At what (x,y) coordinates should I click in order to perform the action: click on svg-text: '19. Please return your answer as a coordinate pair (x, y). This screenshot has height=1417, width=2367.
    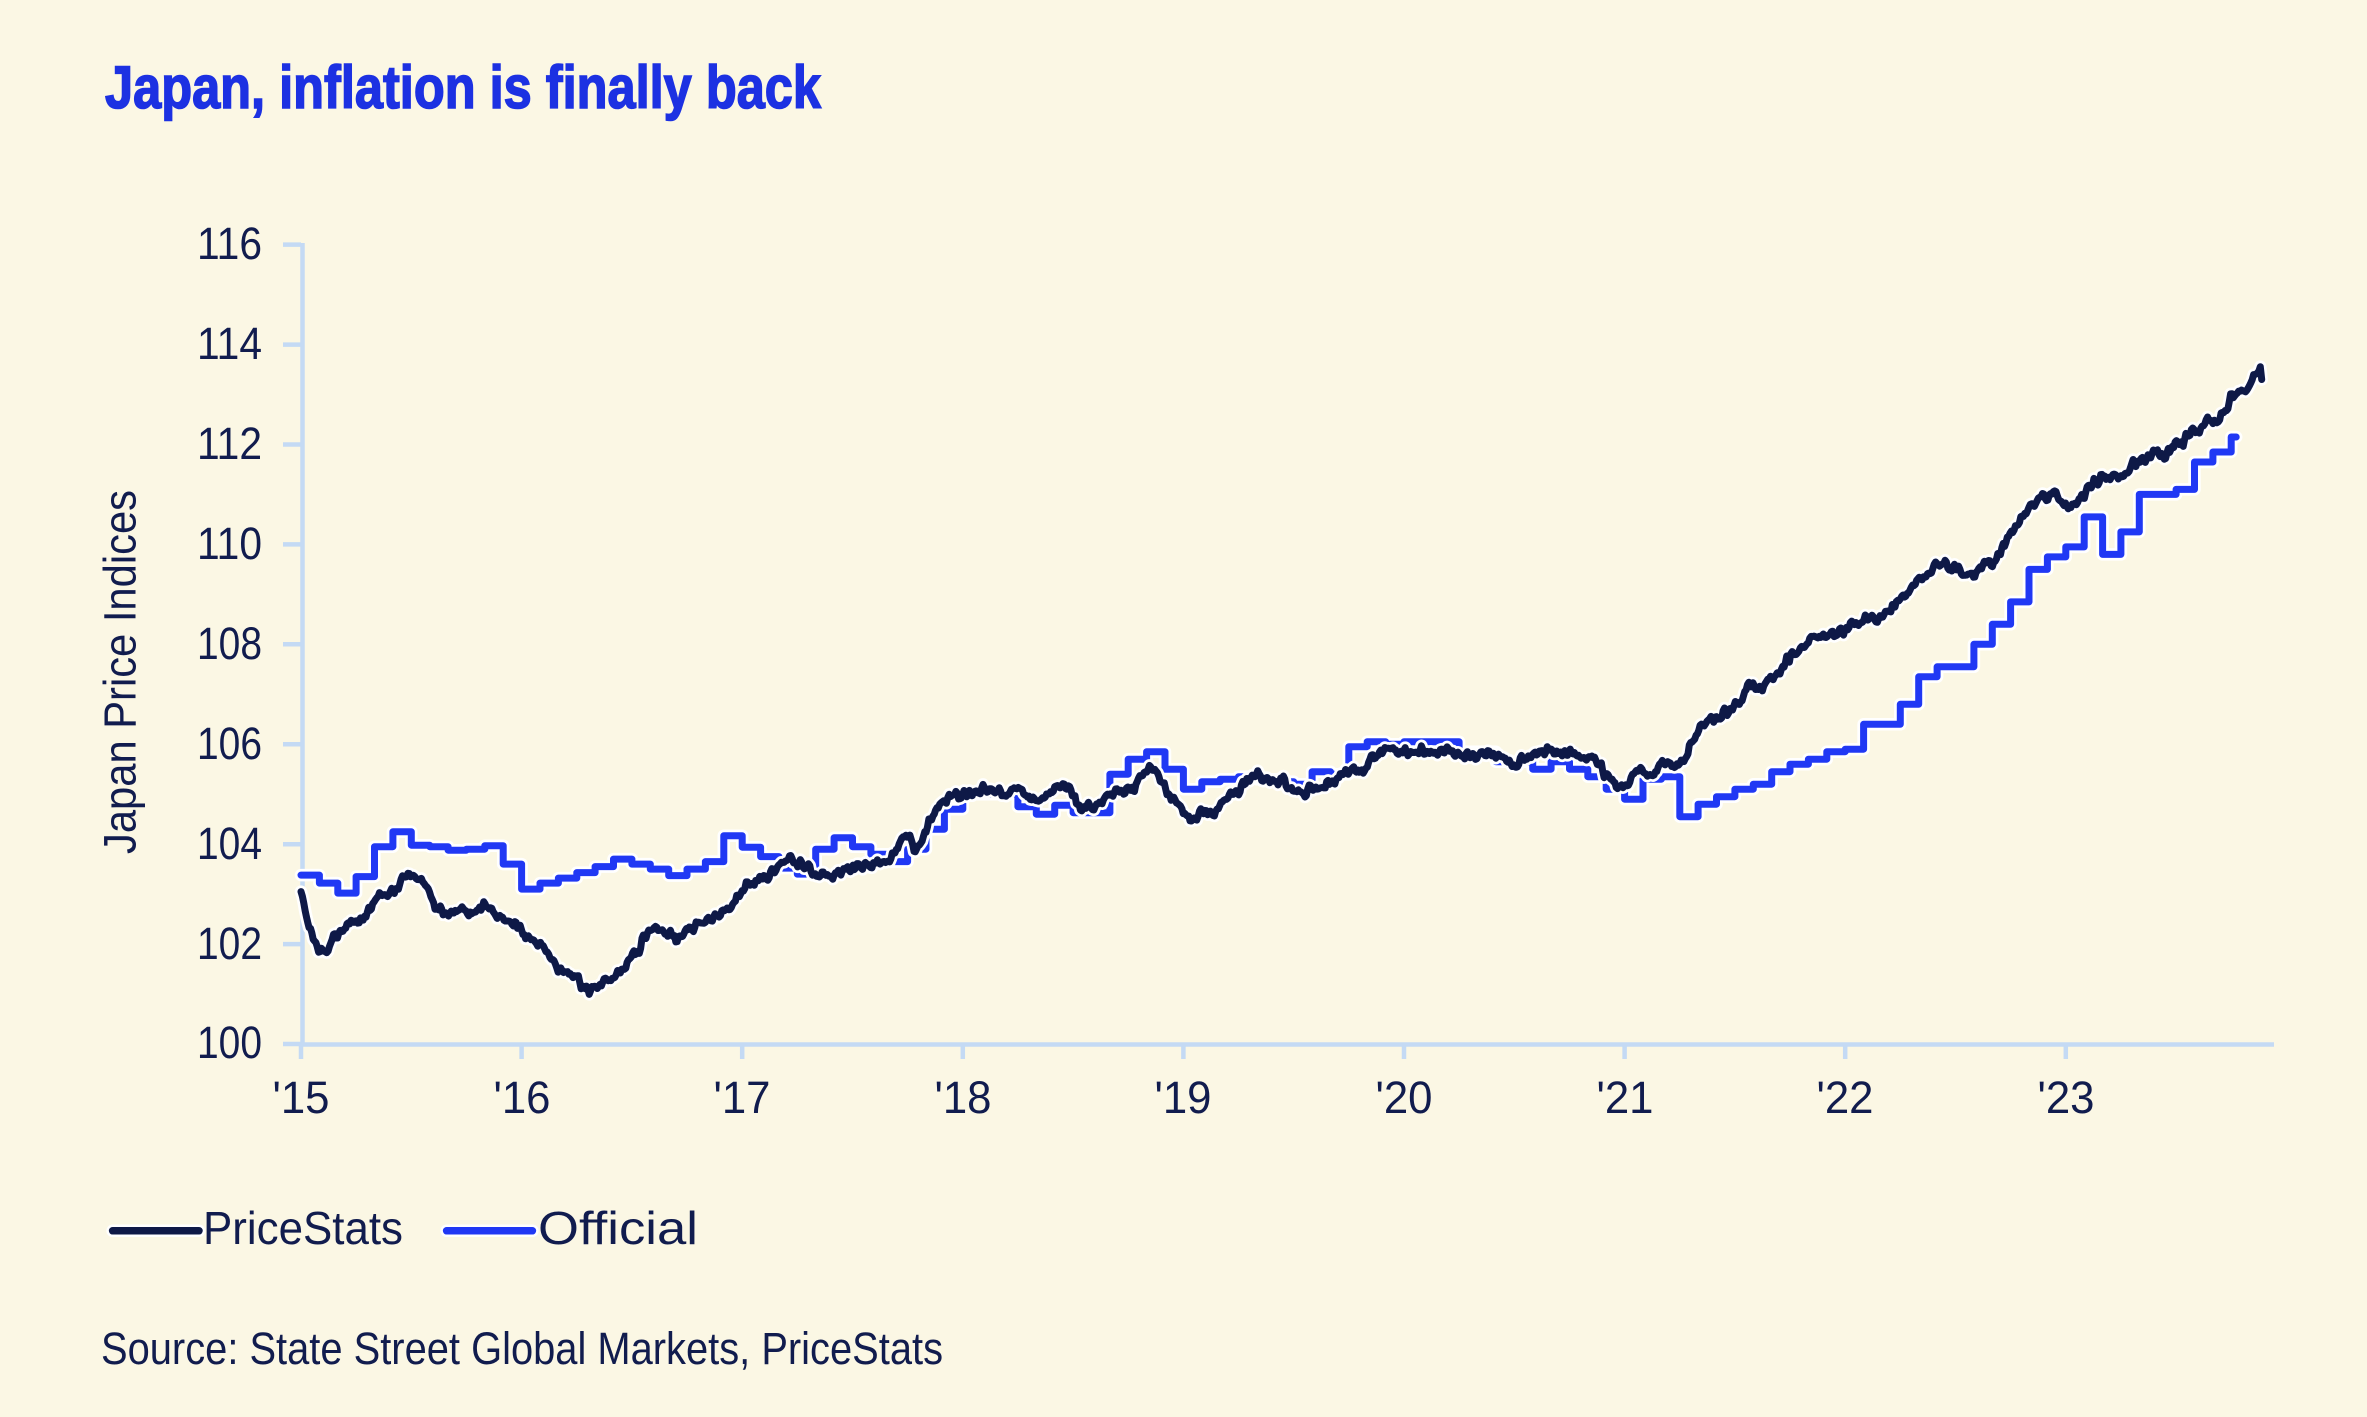
    Looking at the image, I should click on (1183, 1097).